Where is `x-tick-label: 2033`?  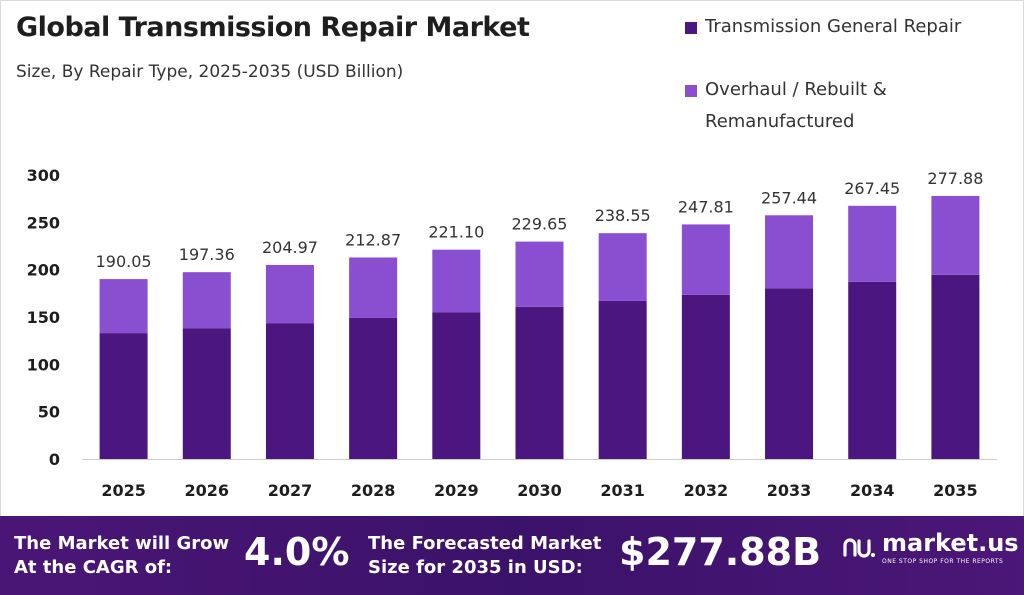
x-tick-label: 2033 is located at coordinates (789, 490).